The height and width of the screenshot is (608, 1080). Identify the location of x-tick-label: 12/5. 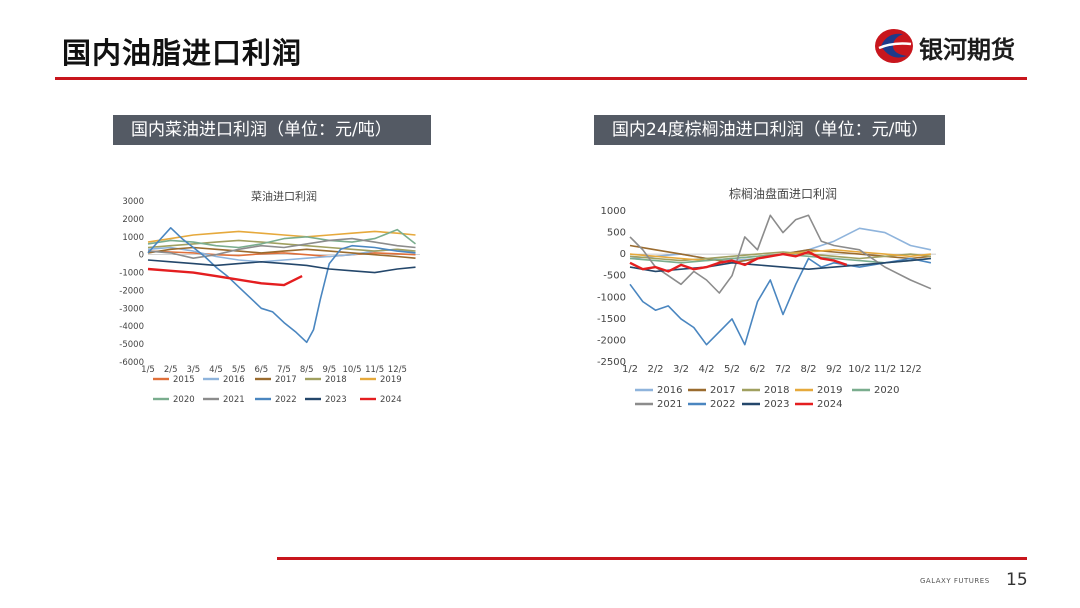
(397, 370).